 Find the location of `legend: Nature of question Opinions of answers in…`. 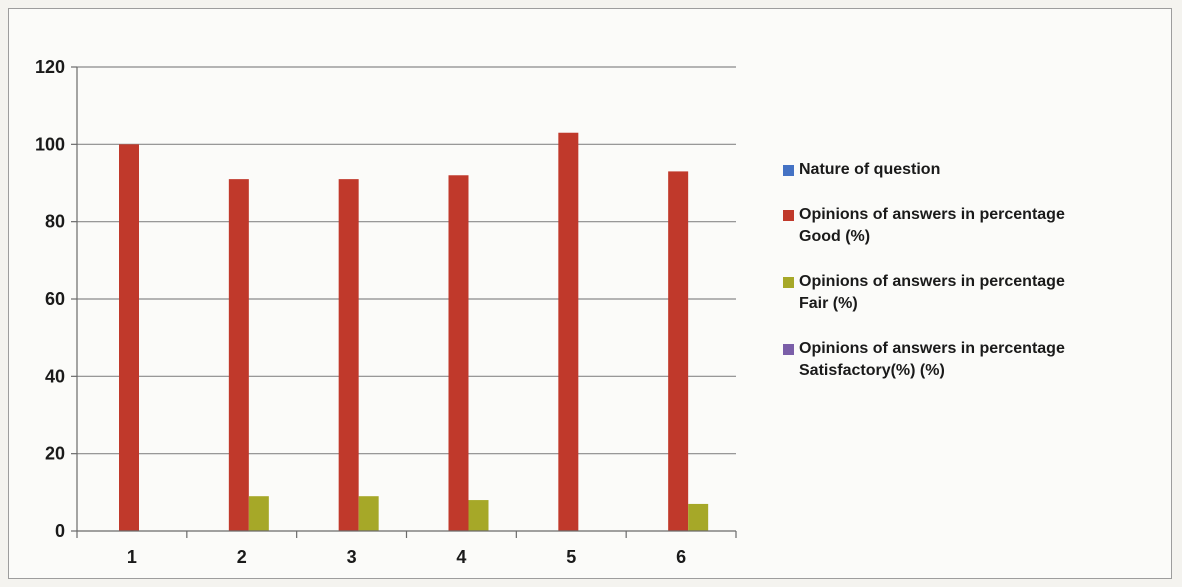

legend: Nature of question Opinions of answers in… is located at coordinates (973, 282).